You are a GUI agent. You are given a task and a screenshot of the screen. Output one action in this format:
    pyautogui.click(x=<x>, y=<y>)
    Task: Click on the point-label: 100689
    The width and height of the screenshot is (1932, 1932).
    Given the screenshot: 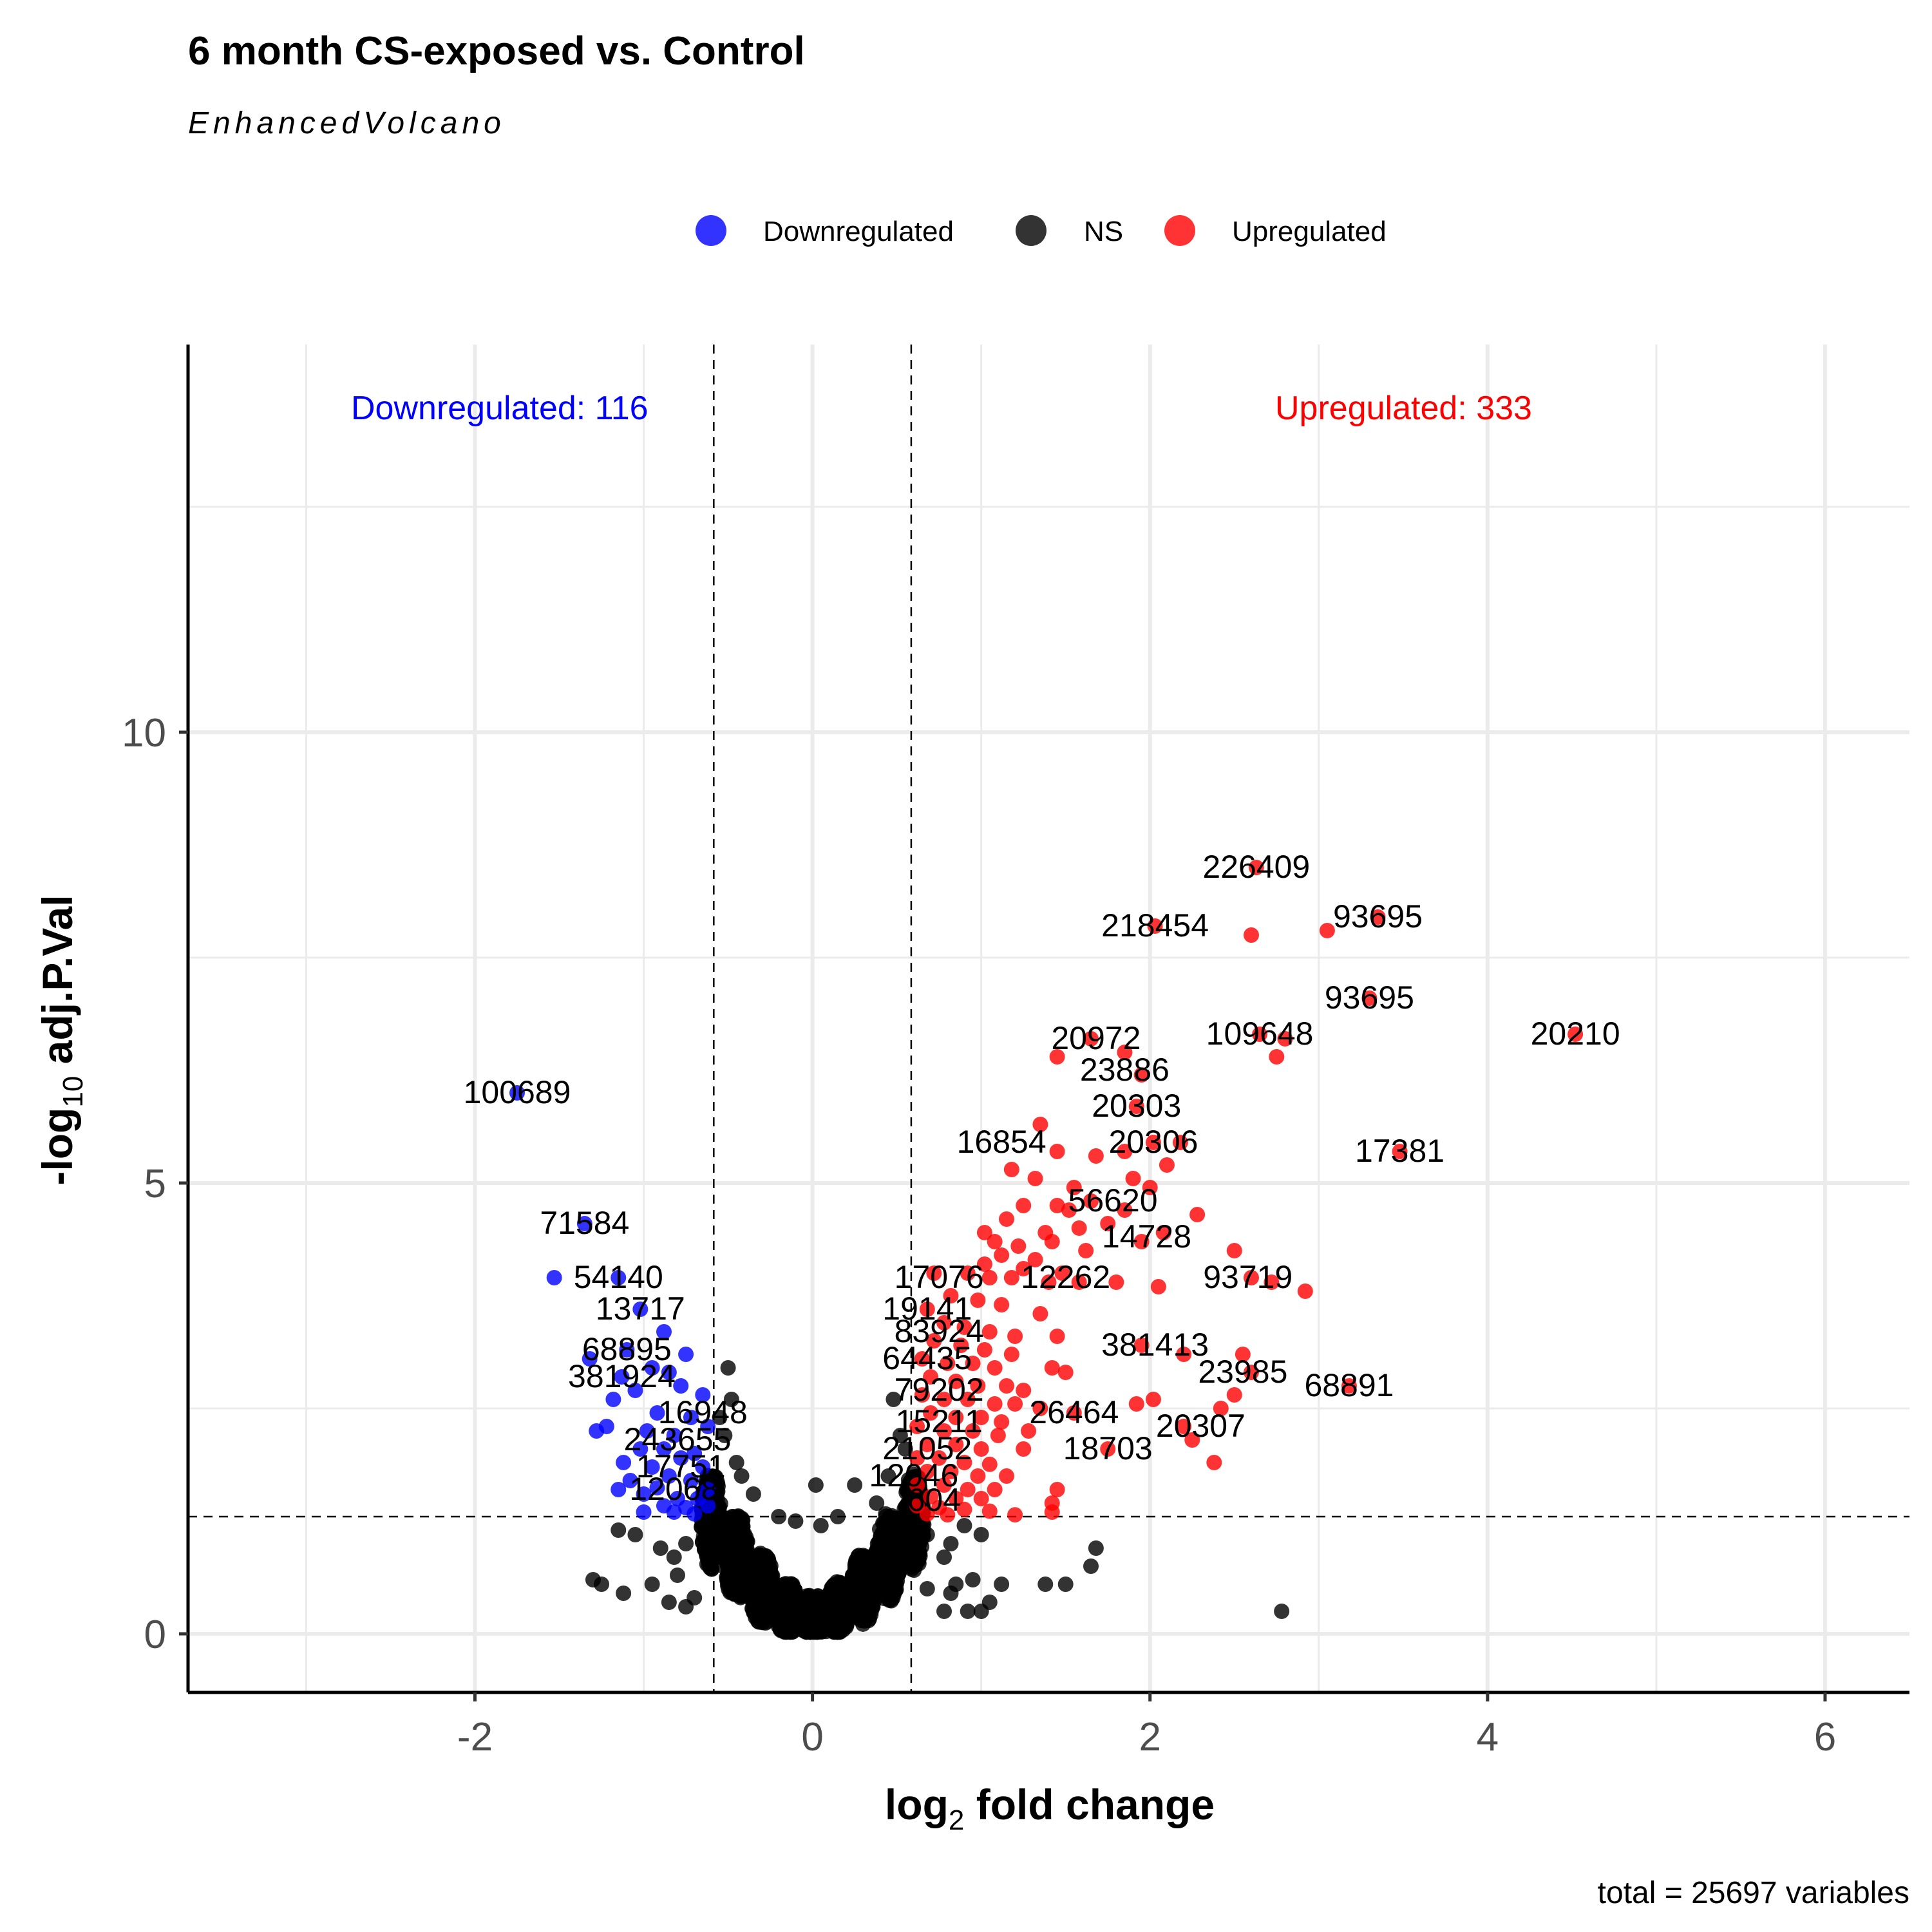 What is the action you would take?
    pyautogui.click(x=517, y=1092)
    